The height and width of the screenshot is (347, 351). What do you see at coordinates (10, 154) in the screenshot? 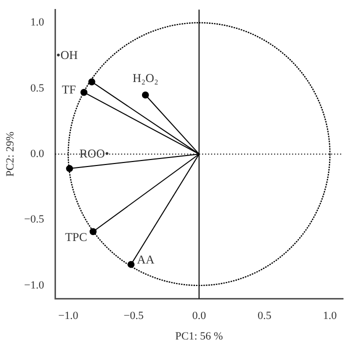
I see `y-axis-title: PC2: 29%` at bounding box center [10, 154].